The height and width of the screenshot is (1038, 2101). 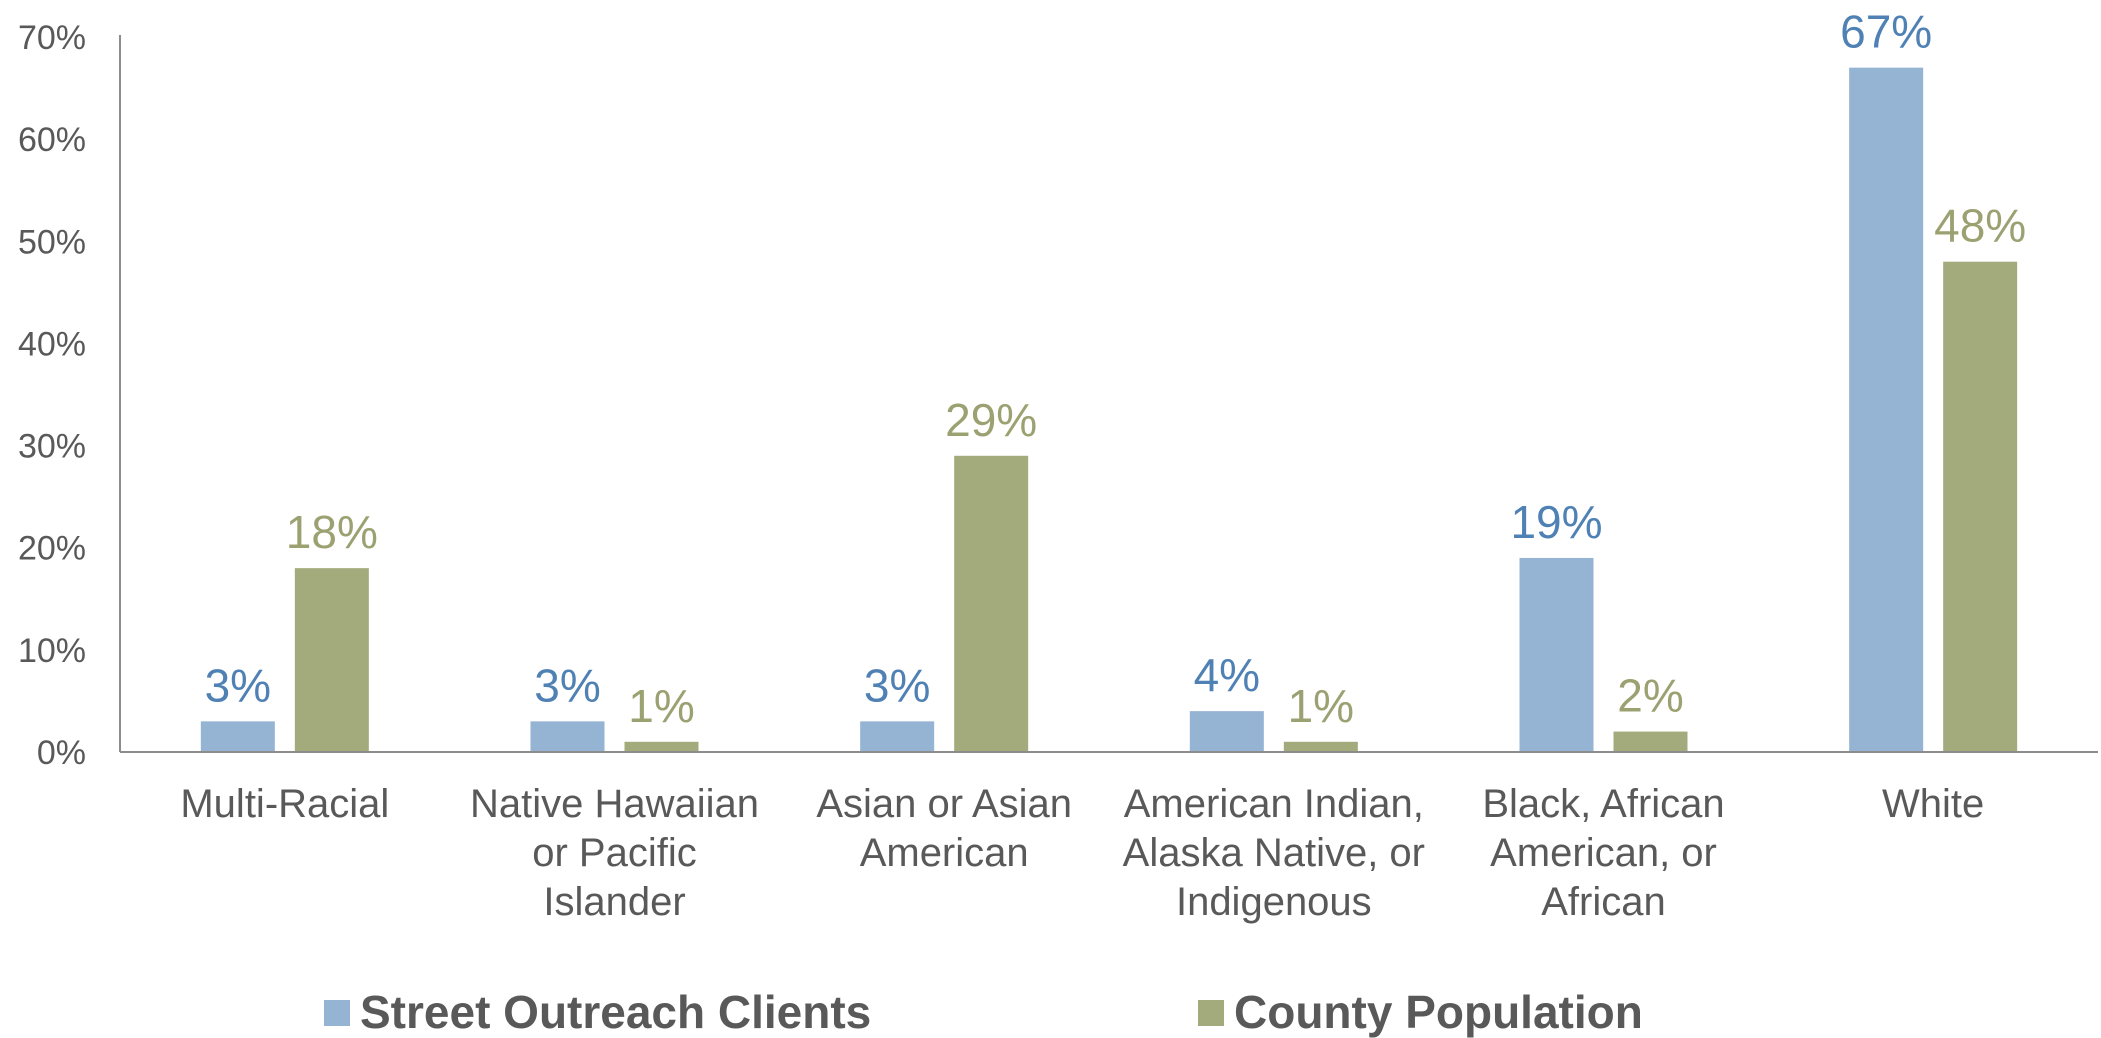 What do you see at coordinates (52, 242) in the screenshot?
I see `y-tick-label: 50%` at bounding box center [52, 242].